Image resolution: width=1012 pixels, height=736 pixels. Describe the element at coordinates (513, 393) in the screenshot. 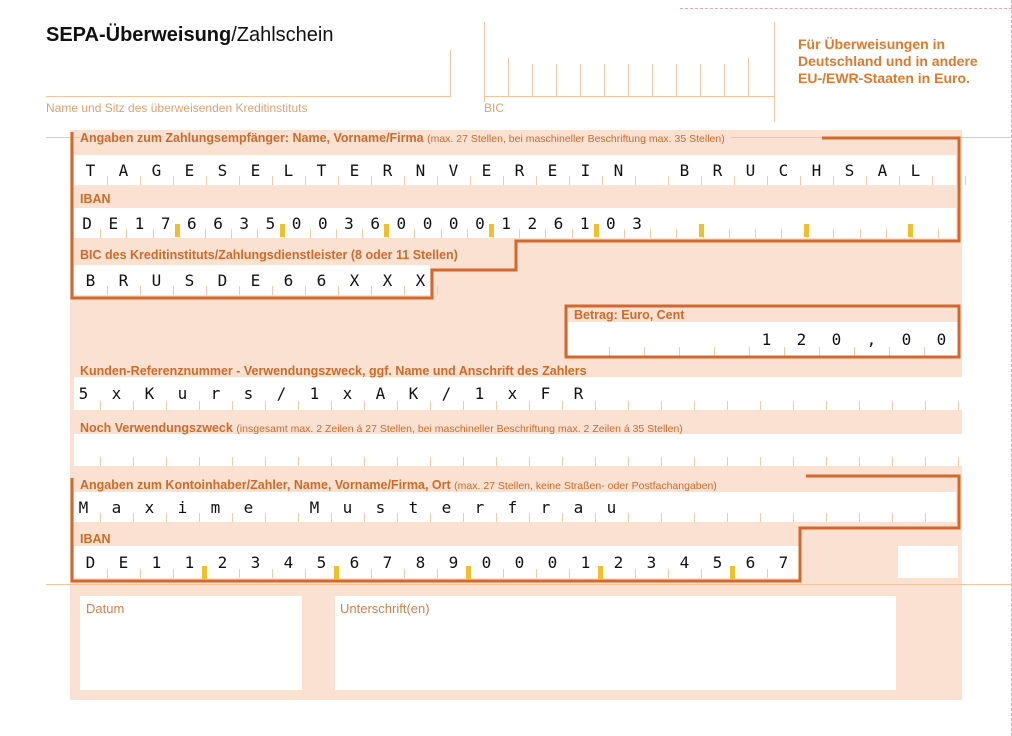

I see `char-cell: x` at that location.